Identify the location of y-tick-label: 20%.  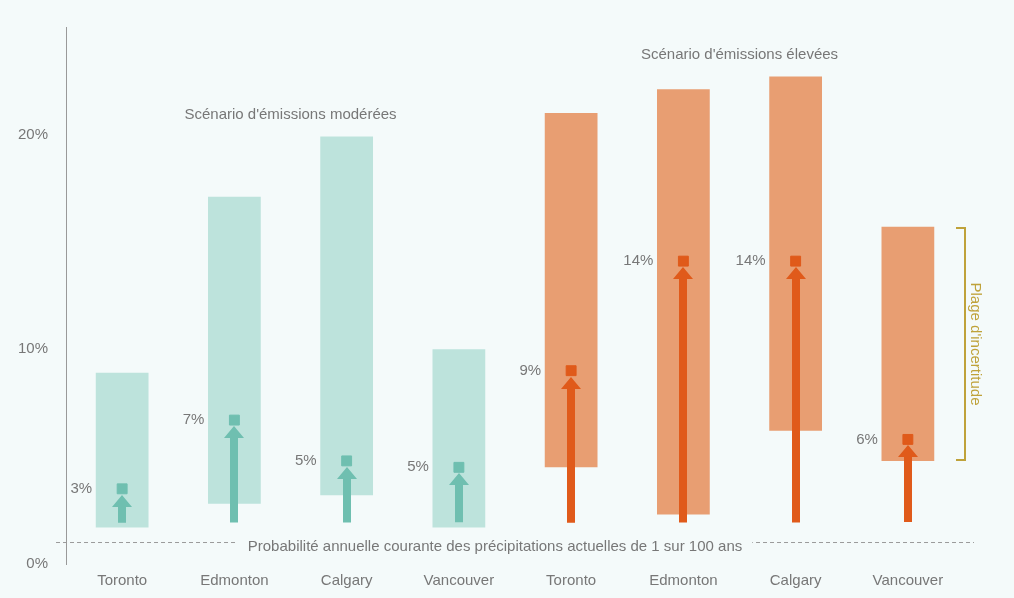
(33, 133).